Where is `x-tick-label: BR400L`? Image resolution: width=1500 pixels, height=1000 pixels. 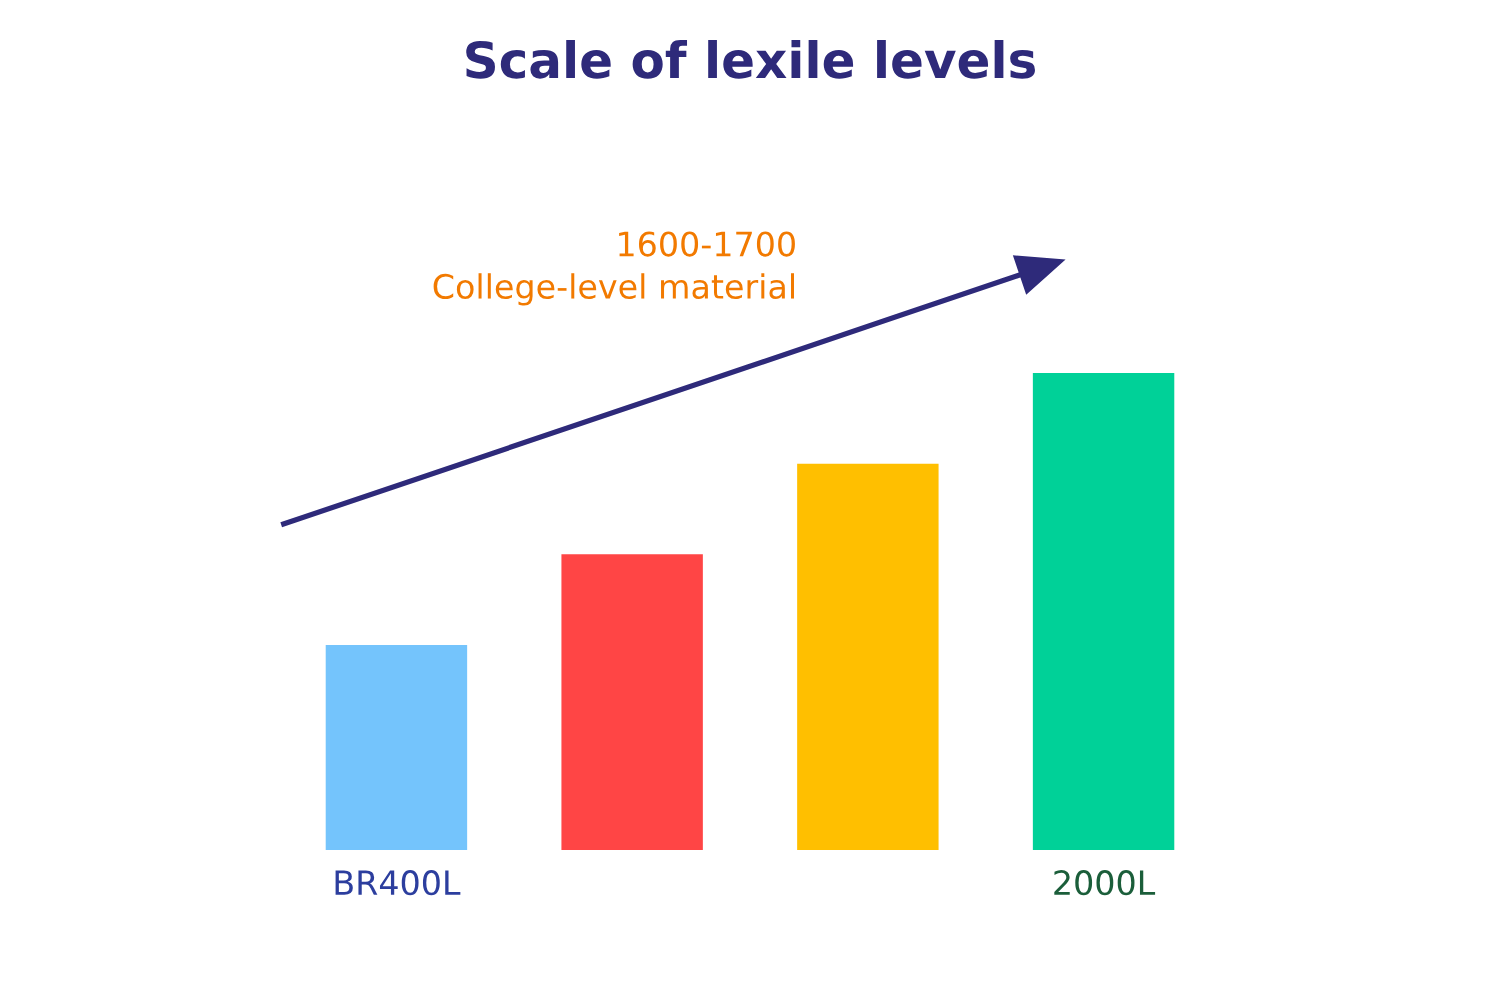 x-tick-label: BR400L is located at coordinates (398, 883).